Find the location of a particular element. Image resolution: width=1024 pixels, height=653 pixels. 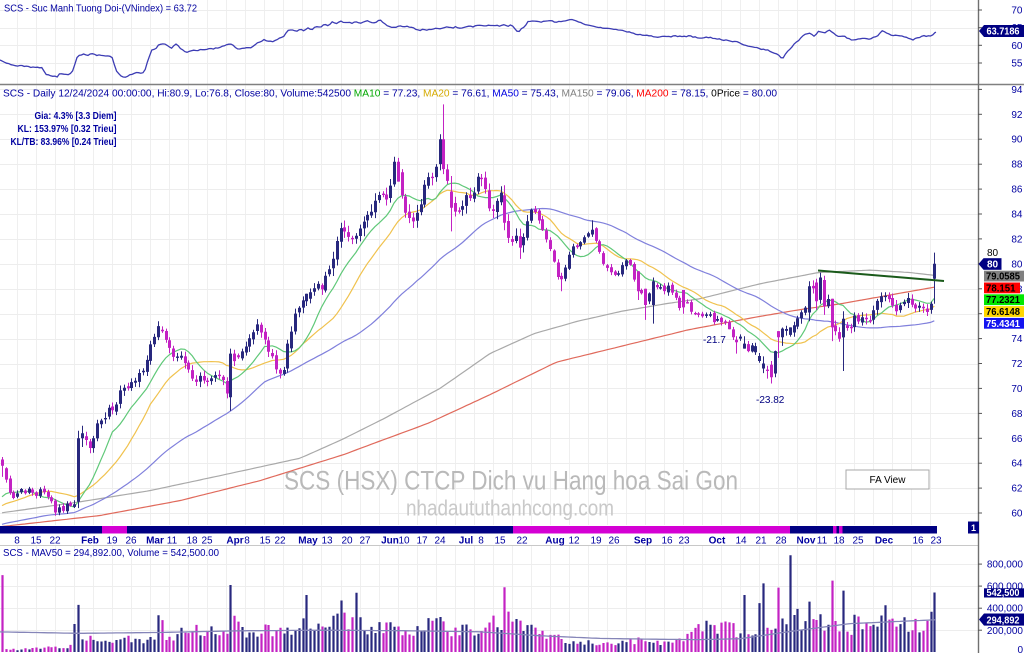

svg-text: KL: 153.97% [0.32 Trieu] is located at coordinates (67, 129).